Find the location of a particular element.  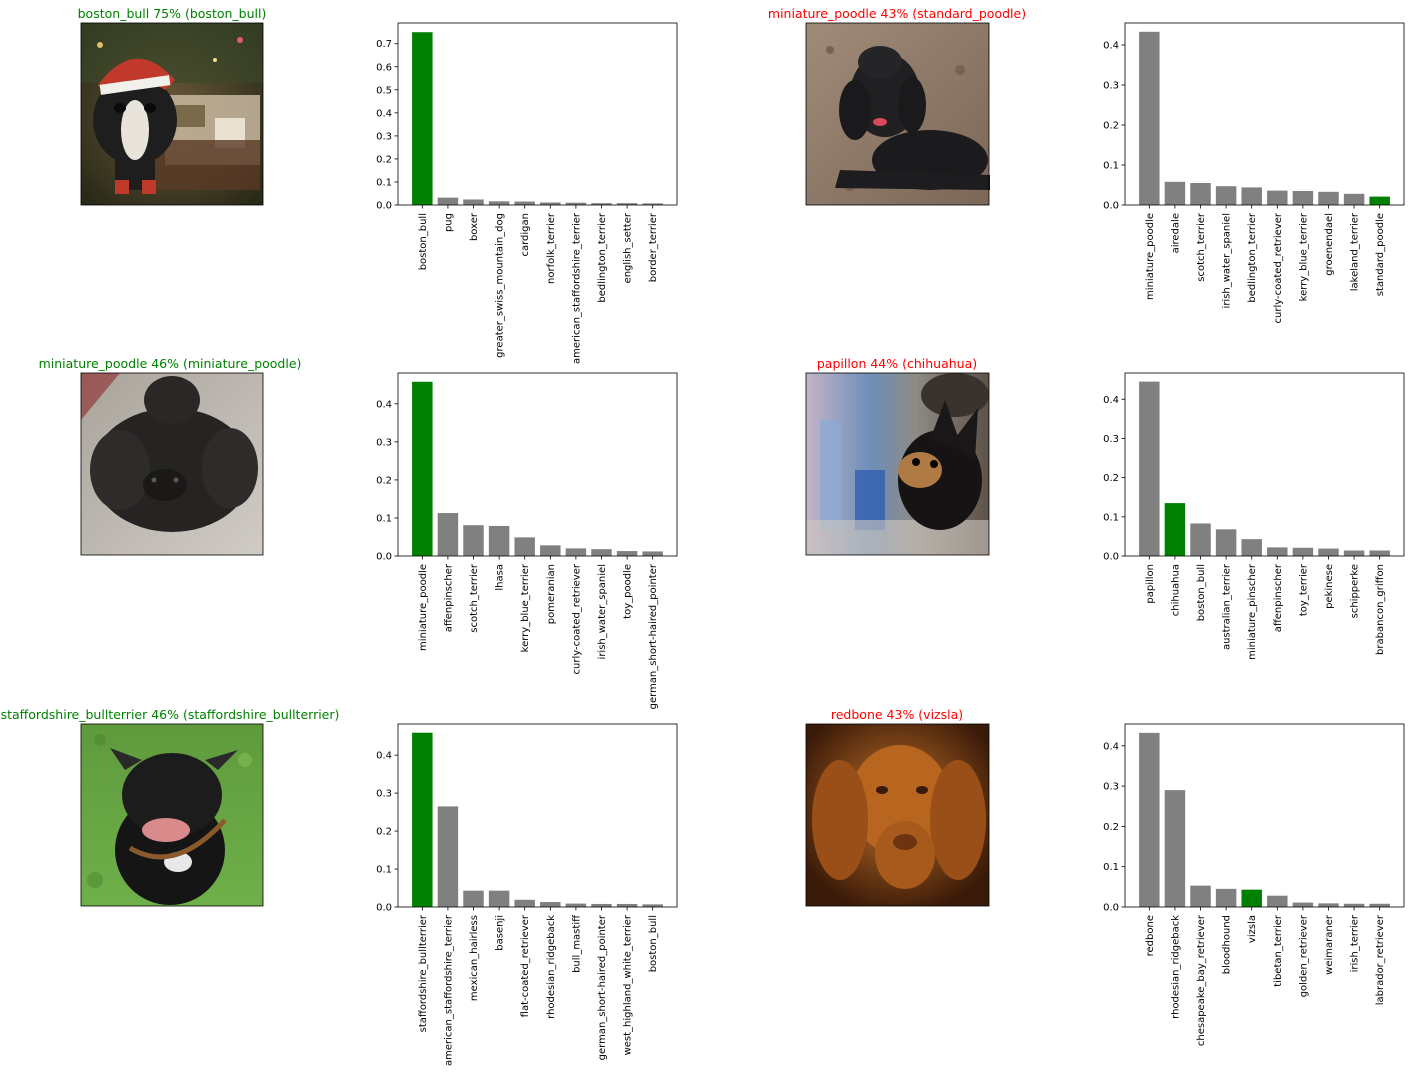

x-tick-label: flat-coated_retriever is located at coordinates (525, 965).